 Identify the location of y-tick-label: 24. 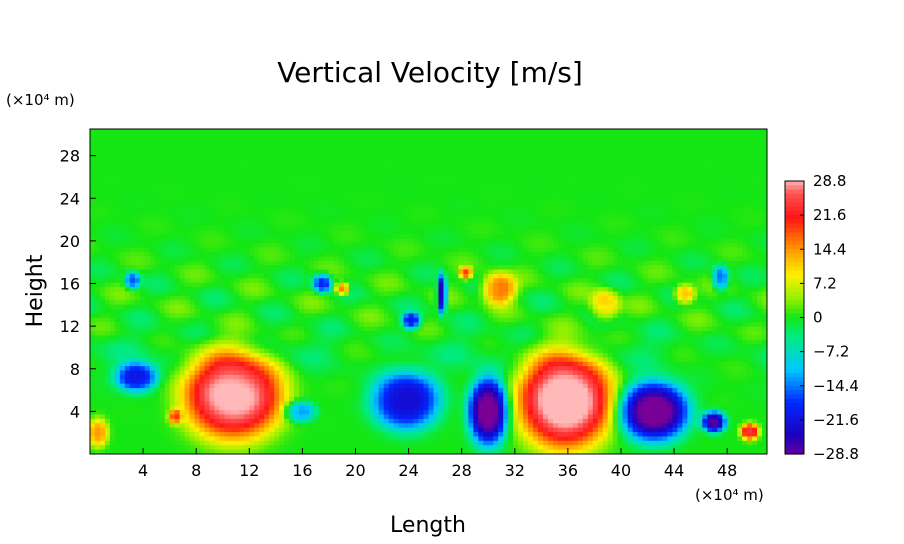
(70, 198).